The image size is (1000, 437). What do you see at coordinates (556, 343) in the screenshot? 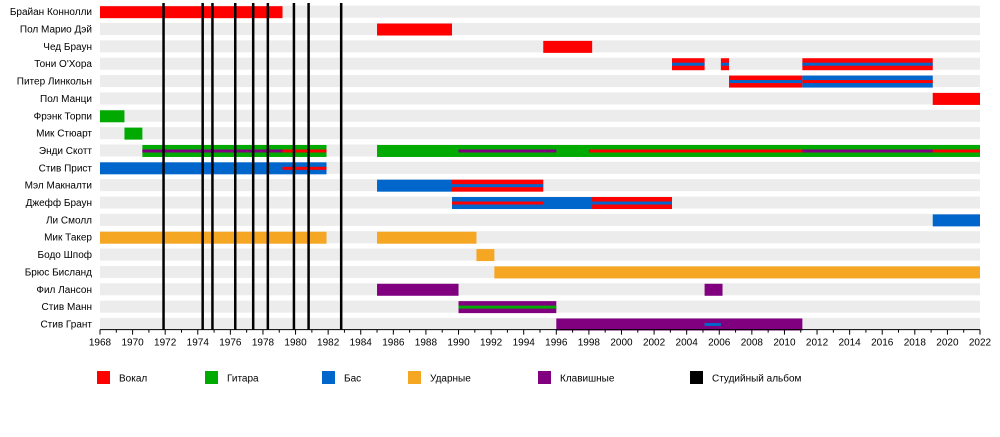
I see `tick-label-1996: 1996` at bounding box center [556, 343].